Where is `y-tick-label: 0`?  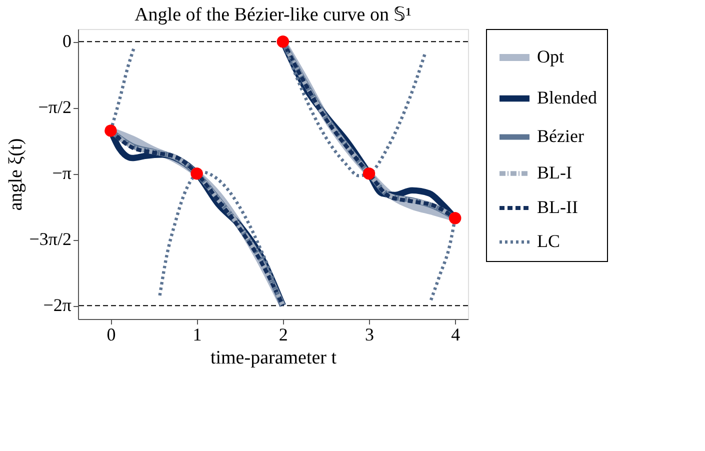
y-tick-label: 0 is located at coordinates (67, 41).